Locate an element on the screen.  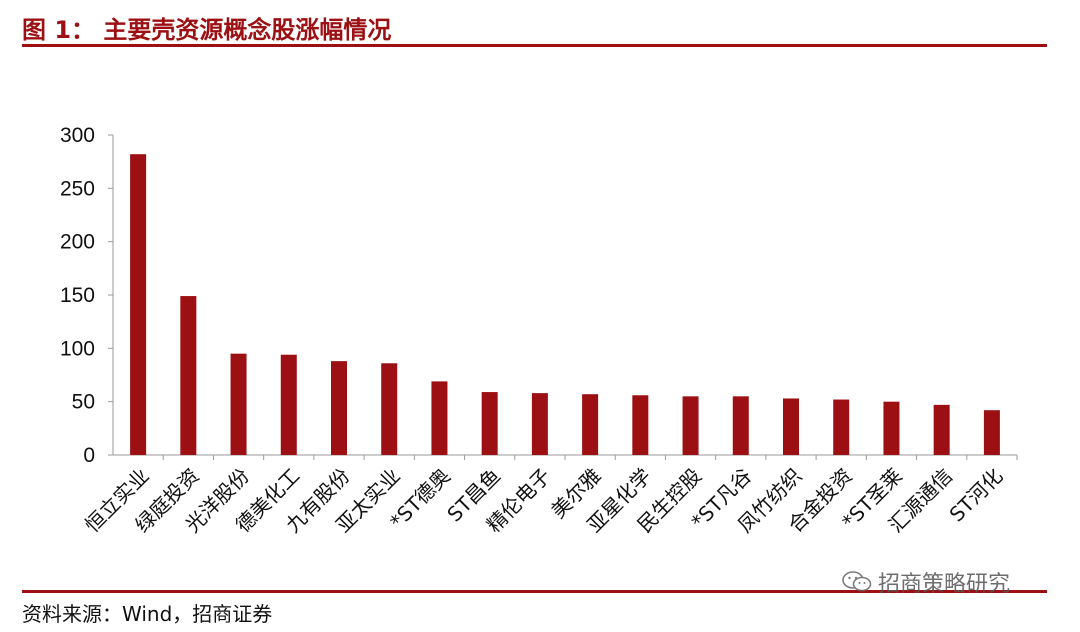
y-tick-label: 0 is located at coordinates (89, 455).